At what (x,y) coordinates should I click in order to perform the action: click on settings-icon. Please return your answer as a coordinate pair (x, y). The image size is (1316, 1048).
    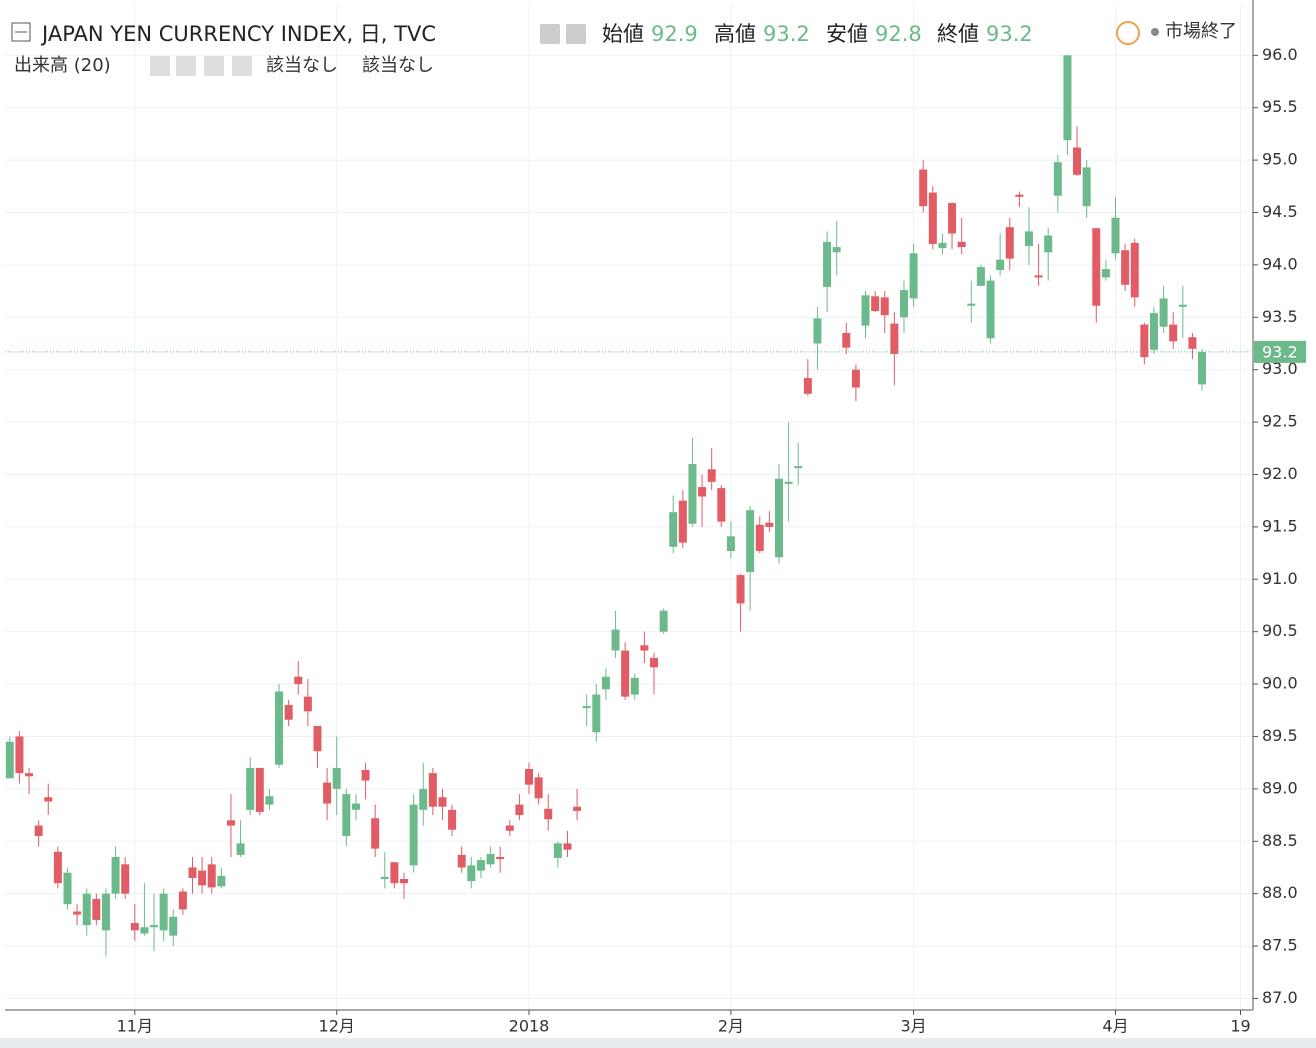
    Looking at the image, I should click on (576, 34).